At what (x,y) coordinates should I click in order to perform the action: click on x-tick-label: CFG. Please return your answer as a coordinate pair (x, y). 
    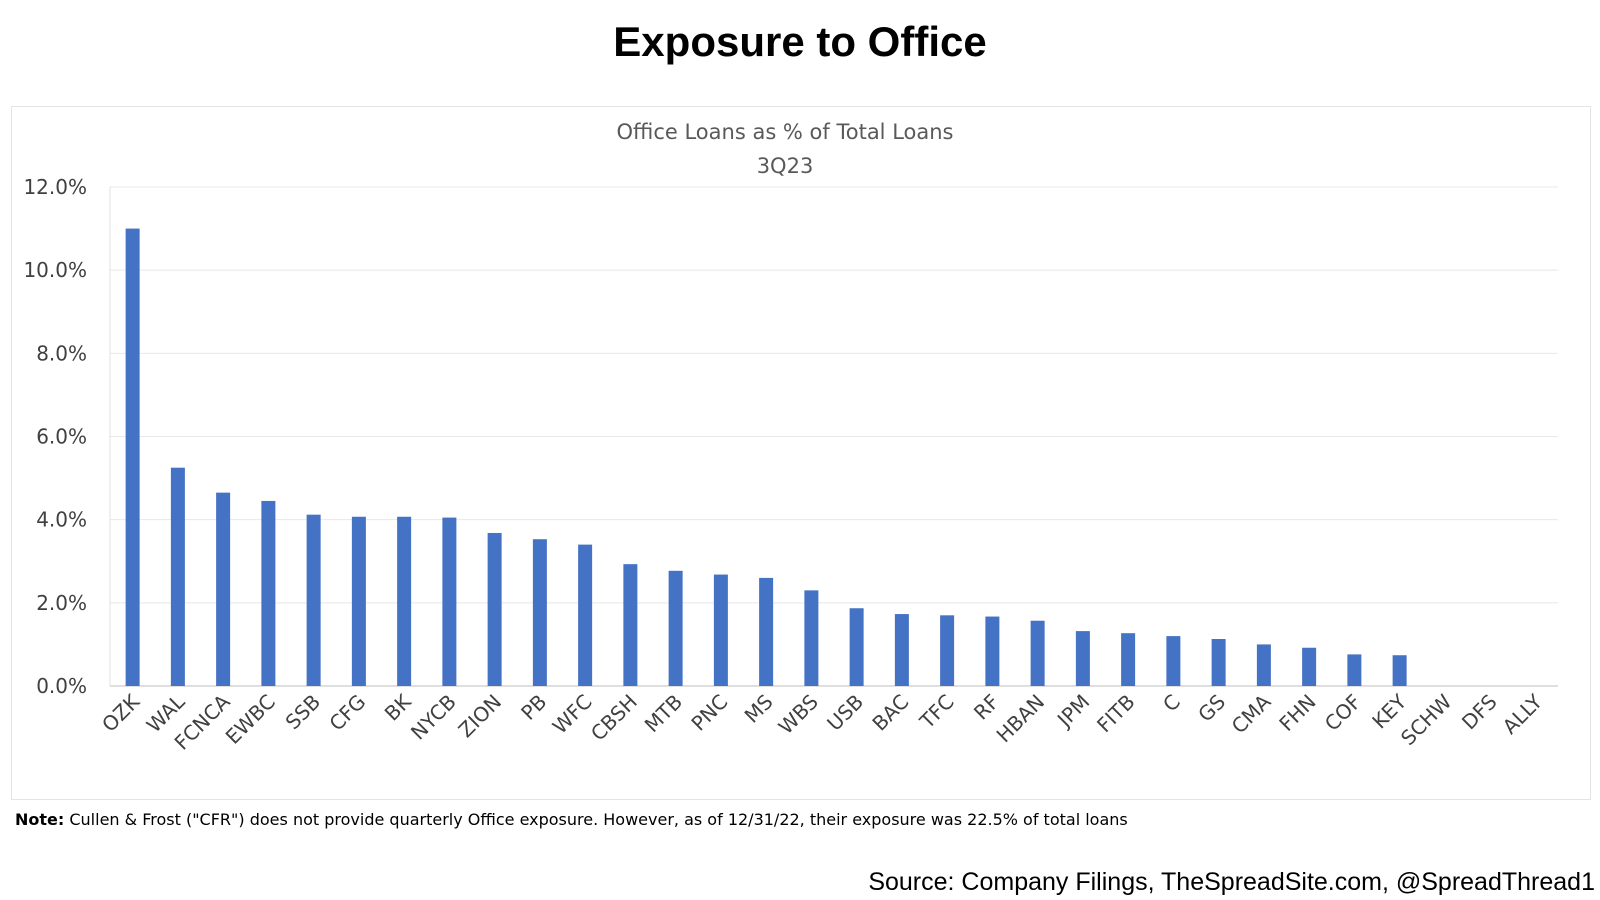
    Looking at the image, I should click on (347, 713).